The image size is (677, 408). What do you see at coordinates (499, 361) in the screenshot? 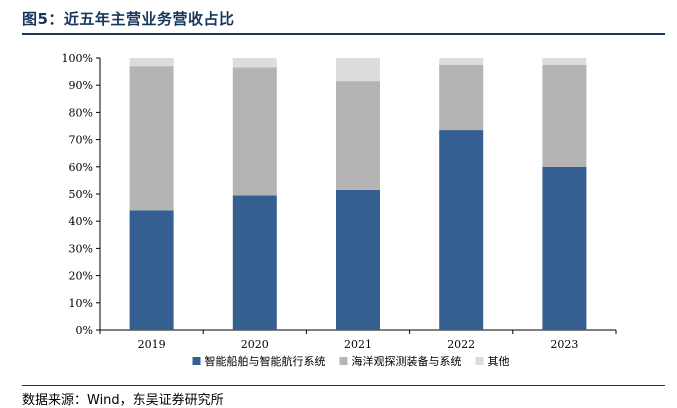
I see `legend-label-3: 其他` at bounding box center [499, 361].